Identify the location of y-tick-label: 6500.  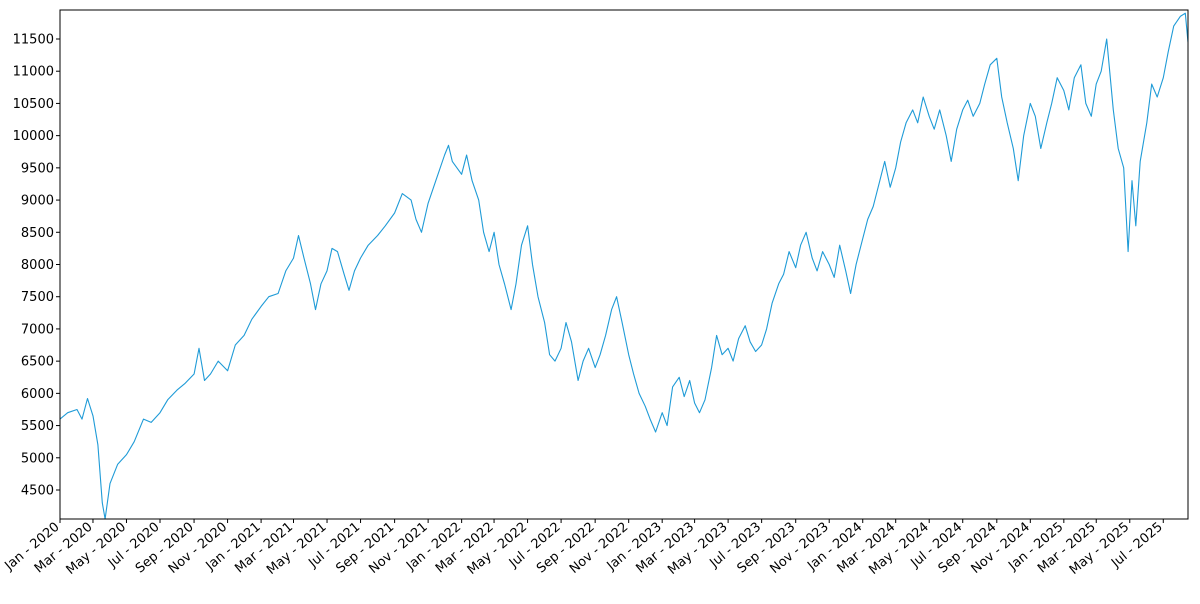
(37, 362).